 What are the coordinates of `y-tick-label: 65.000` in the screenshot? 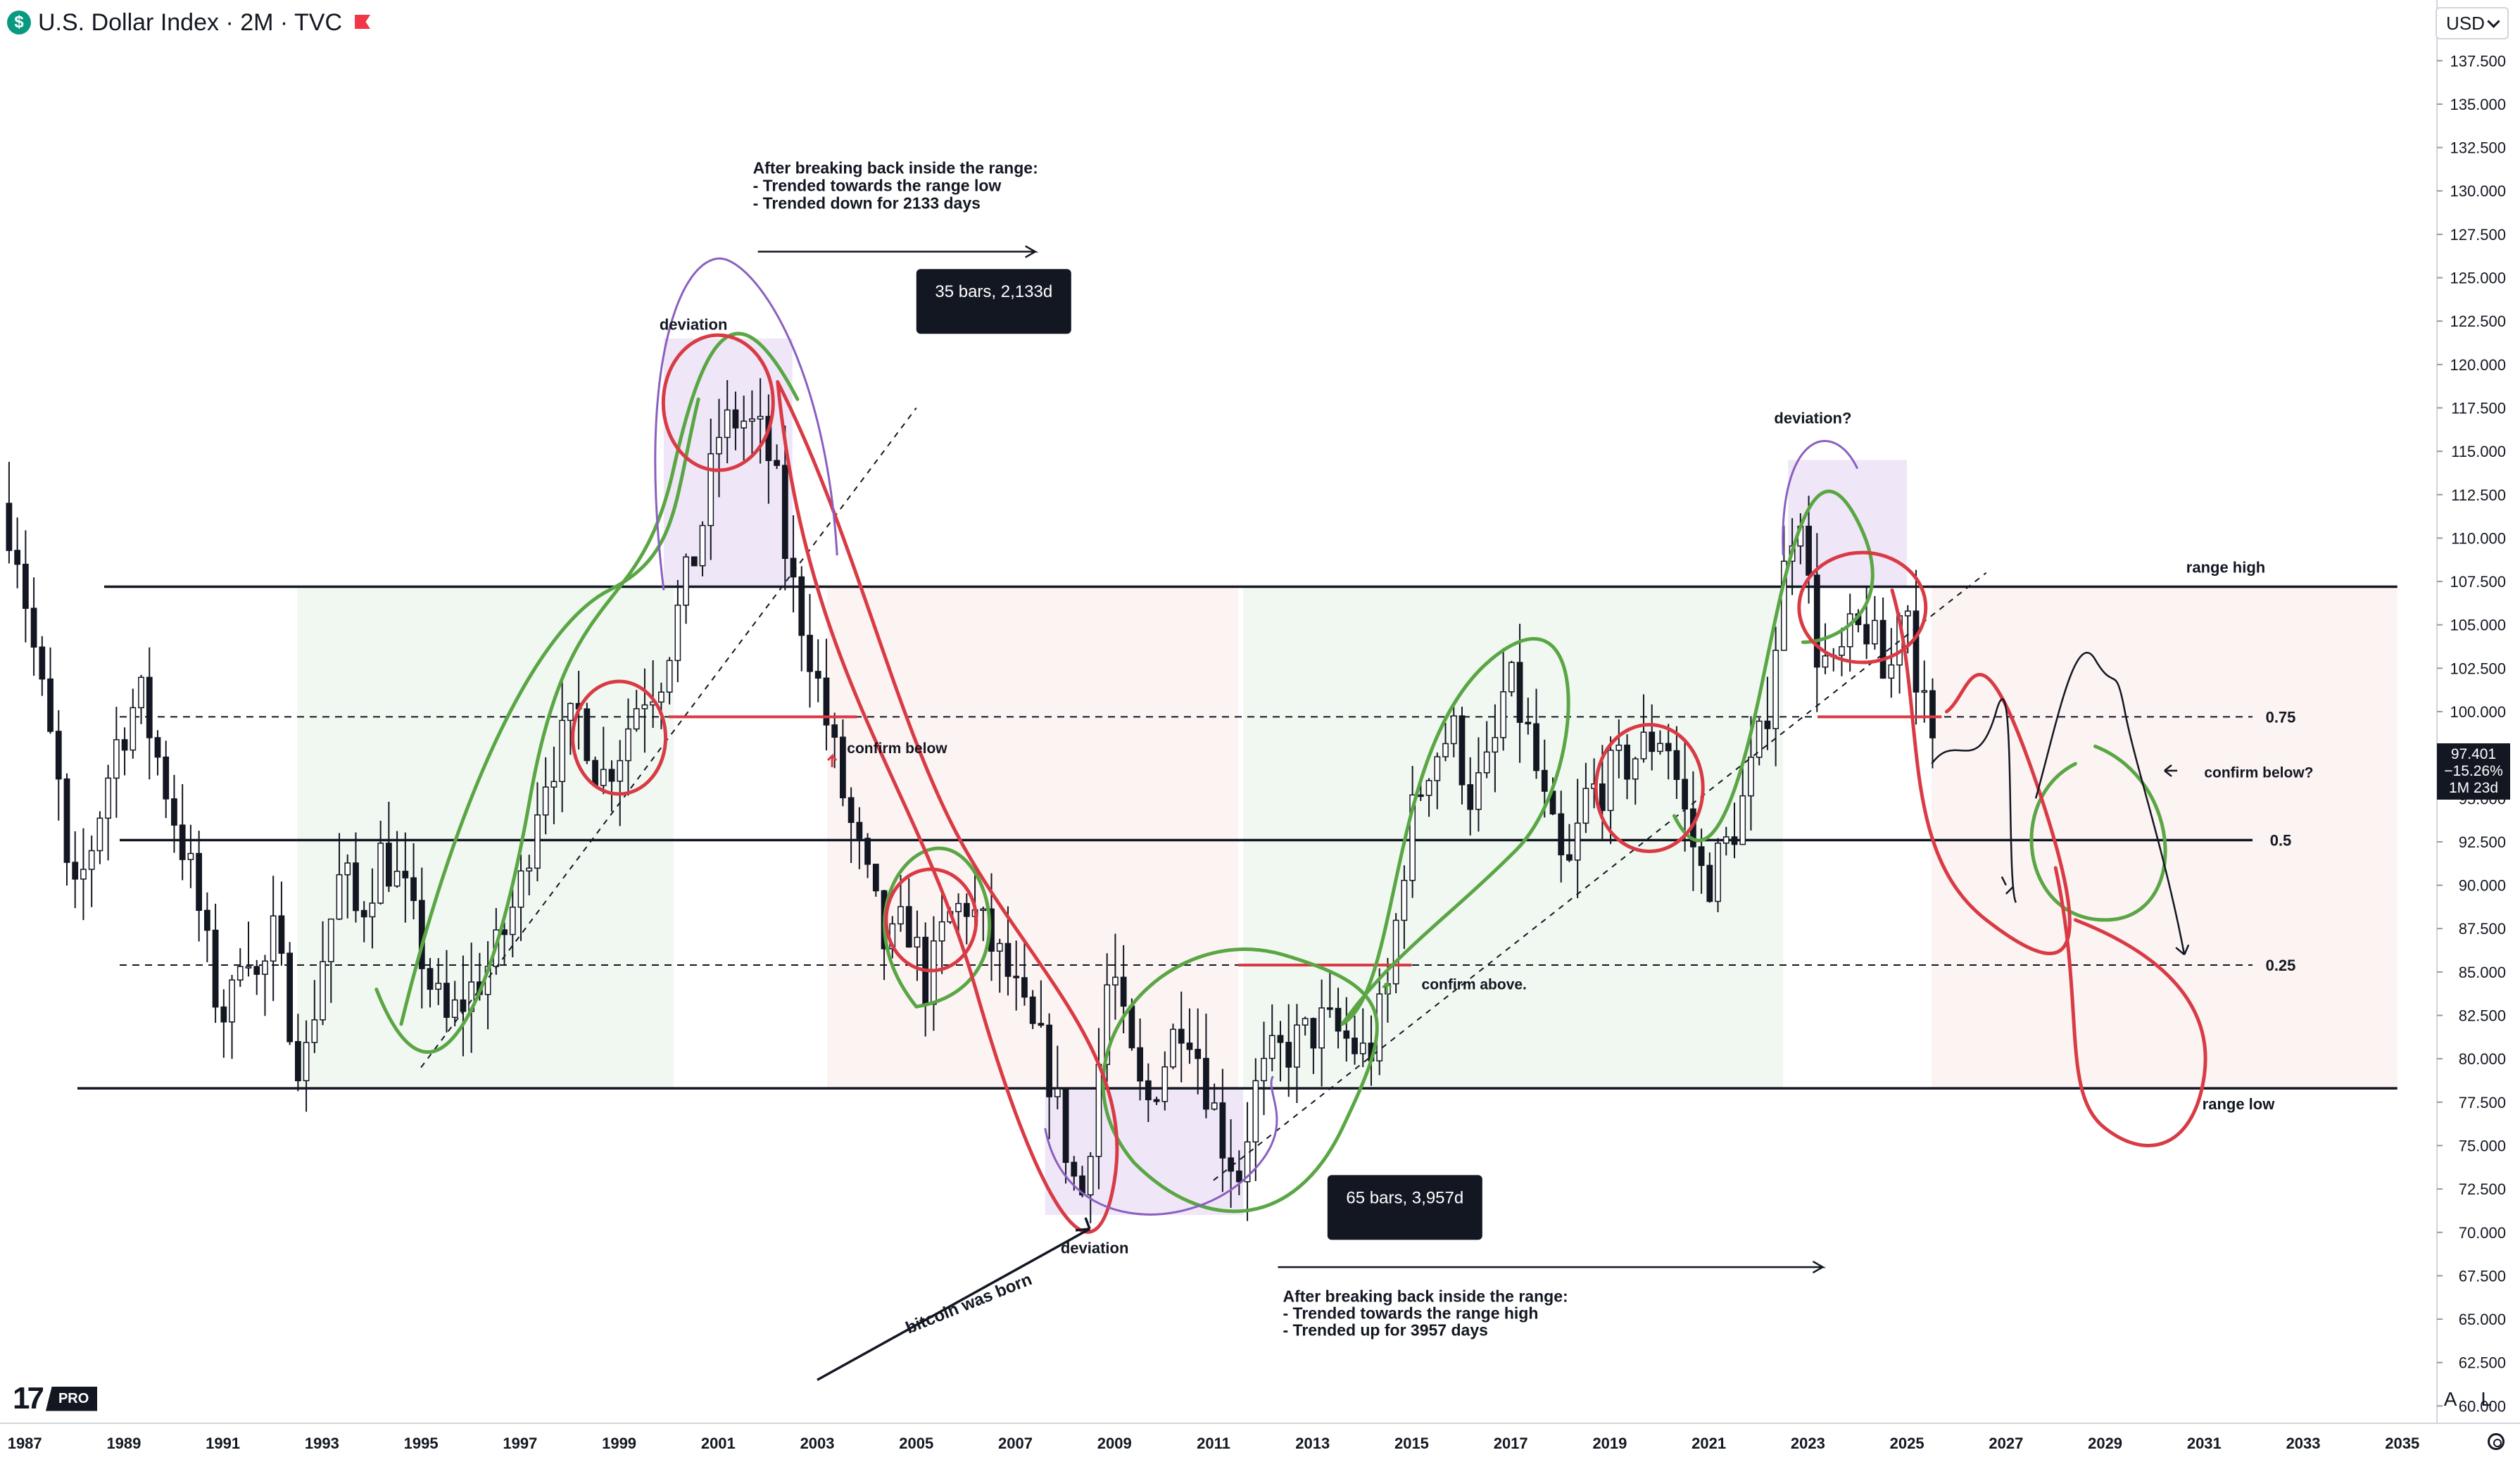 It's located at (2483, 1320).